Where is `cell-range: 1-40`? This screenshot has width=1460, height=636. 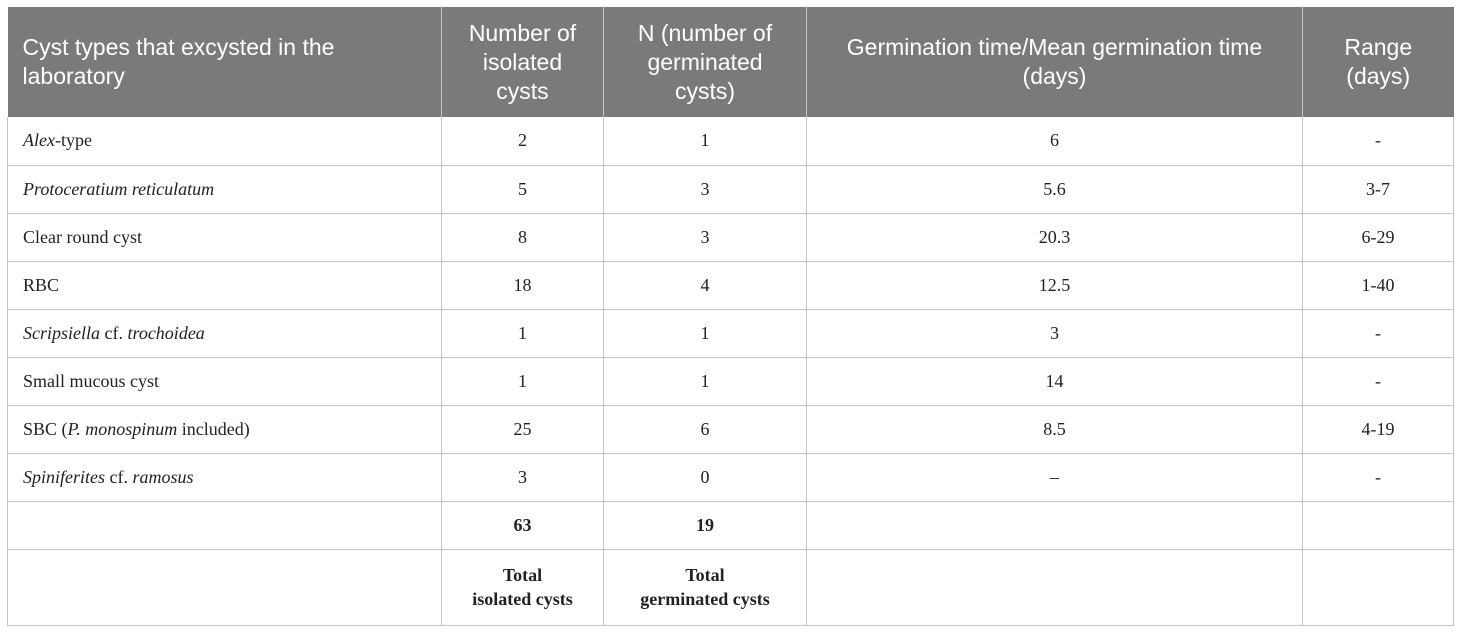
cell-range: 1-40 is located at coordinates (1378, 285).